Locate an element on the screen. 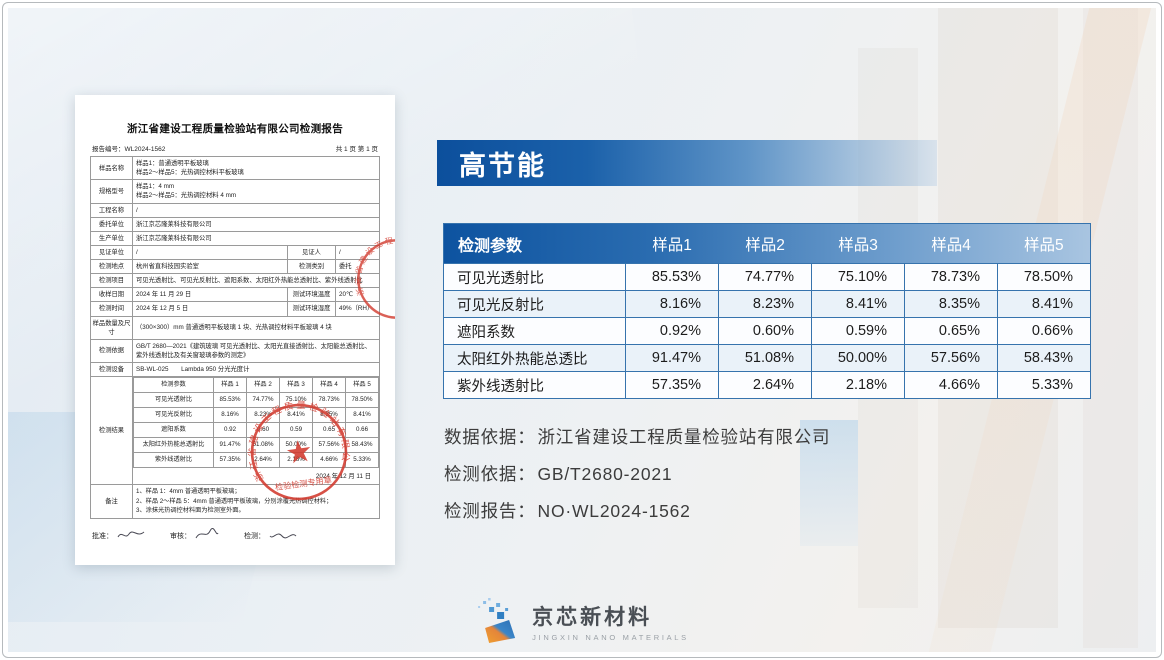  field-value: 2024 年 12 月 5 日 is located at coordinates (210, 309).